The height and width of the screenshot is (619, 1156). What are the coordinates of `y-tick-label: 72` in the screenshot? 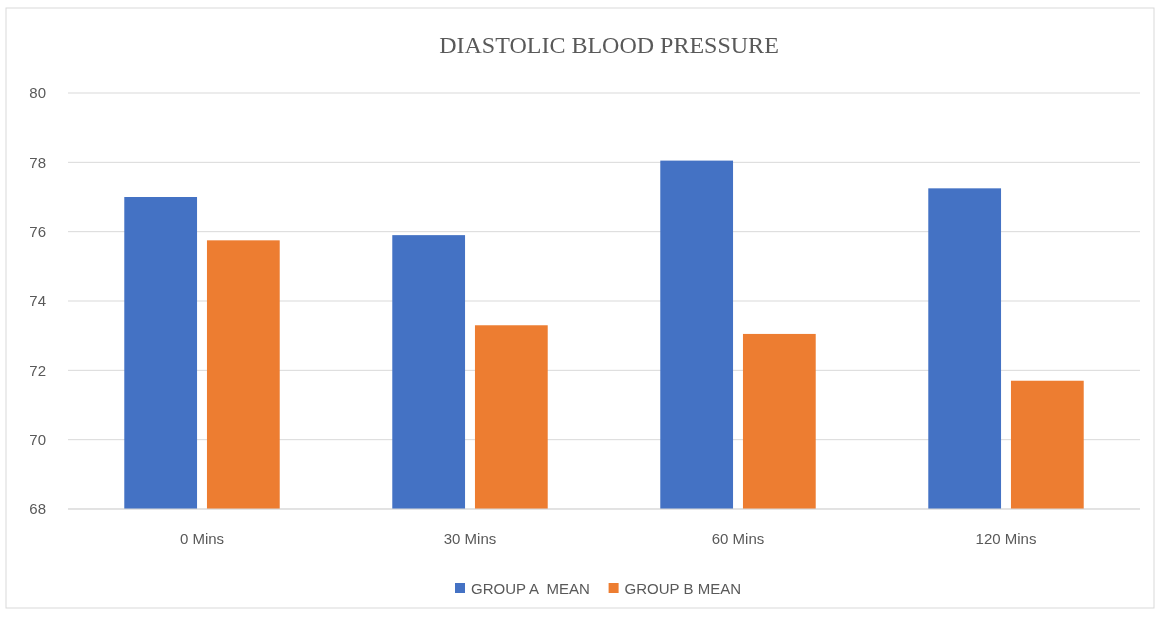 It's located at (37, 370).